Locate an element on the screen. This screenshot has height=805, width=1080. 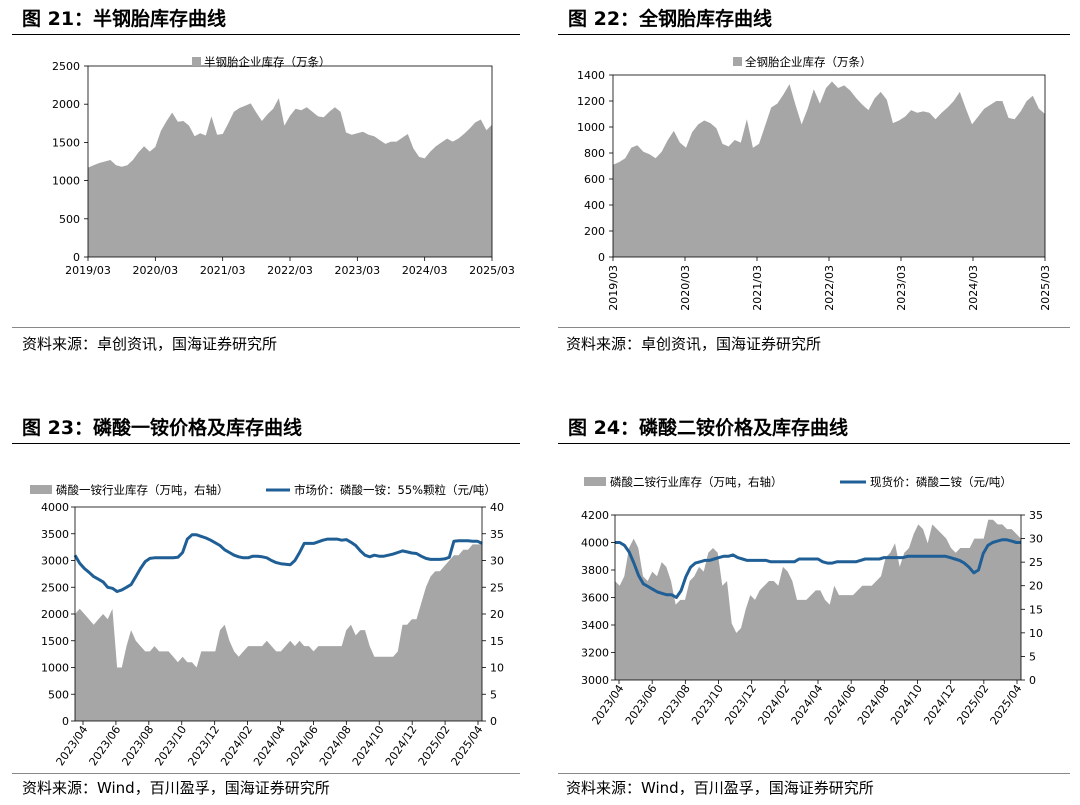
figure-22-top-rule is located at coordinates (814, 34).